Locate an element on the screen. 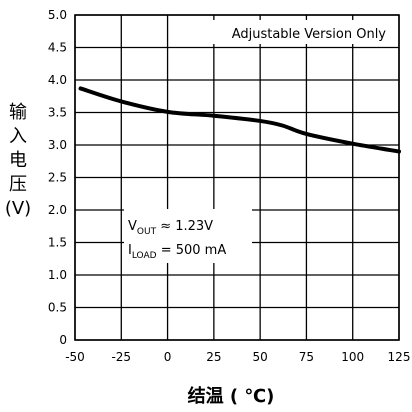 The image size is (412, 412). x-axis-label: 结温 ( ℃) is located at coordinates (231, 396).